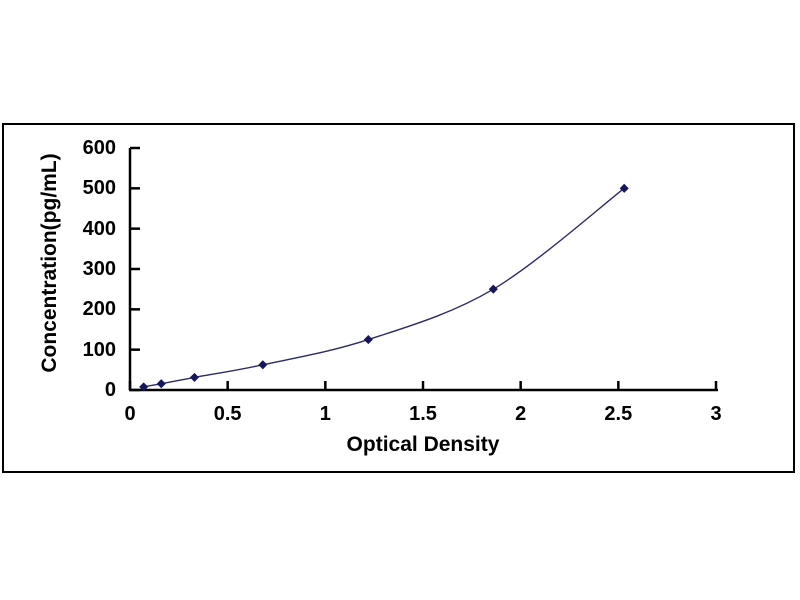  Describe the element at coordinates (99, 228) in the screenshot. I see `y-tick-label: 400` at that location.